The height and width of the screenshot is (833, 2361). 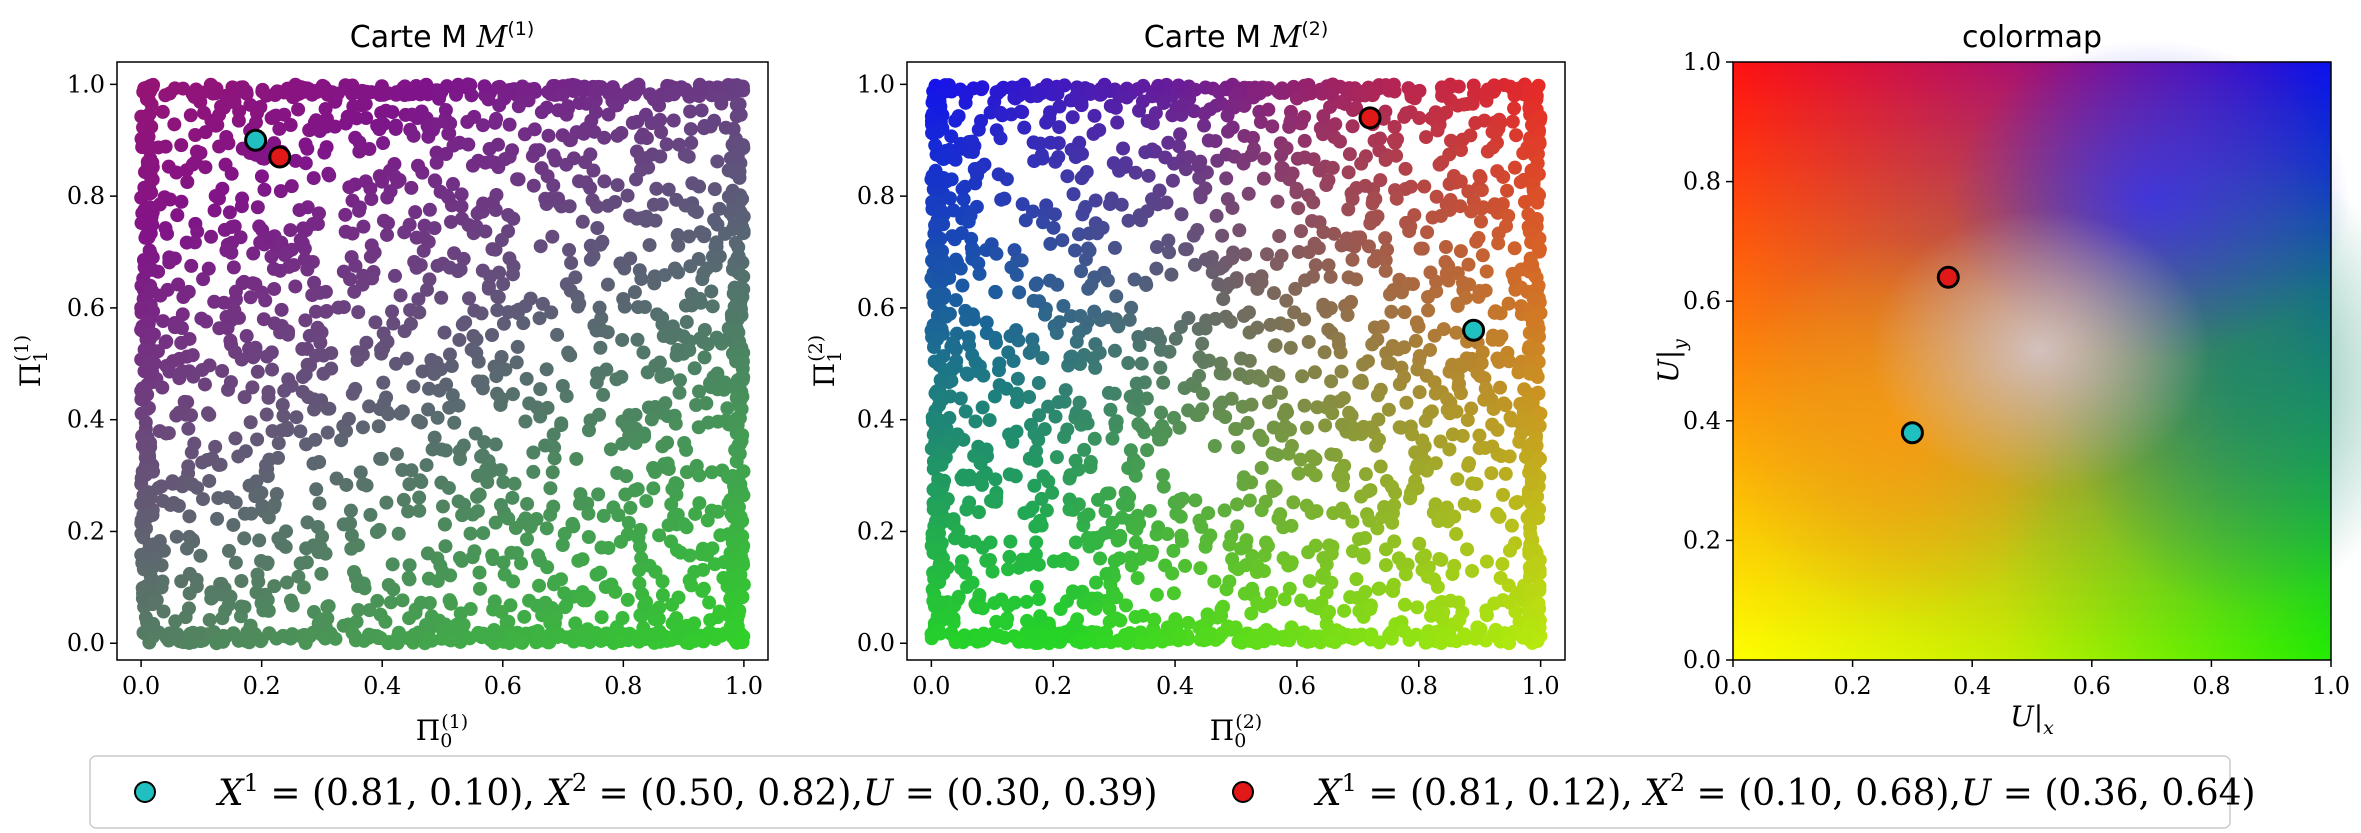 I want to click on x-axis-label-3: U|x, so click(x=2032, y=719).